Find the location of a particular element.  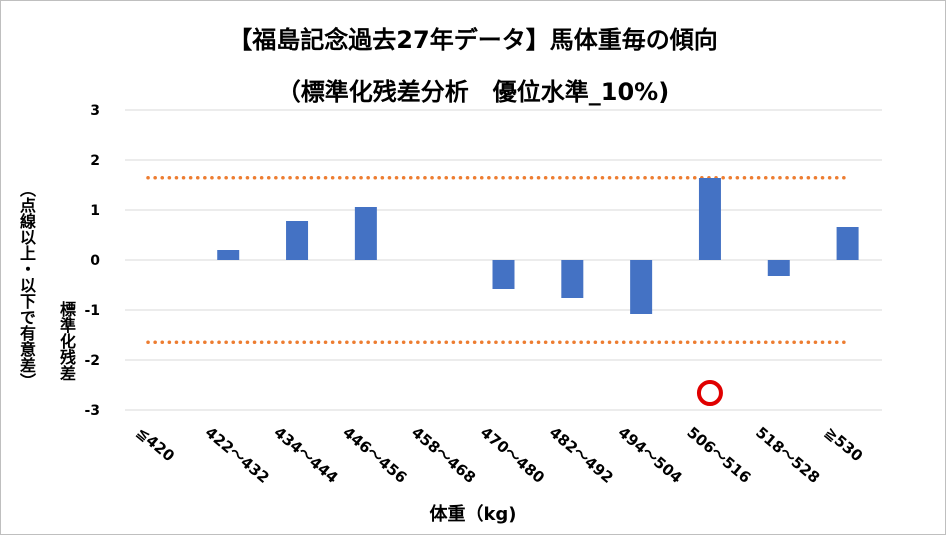

x-tick-label: ≧530 is located at coordinates (843, 444).